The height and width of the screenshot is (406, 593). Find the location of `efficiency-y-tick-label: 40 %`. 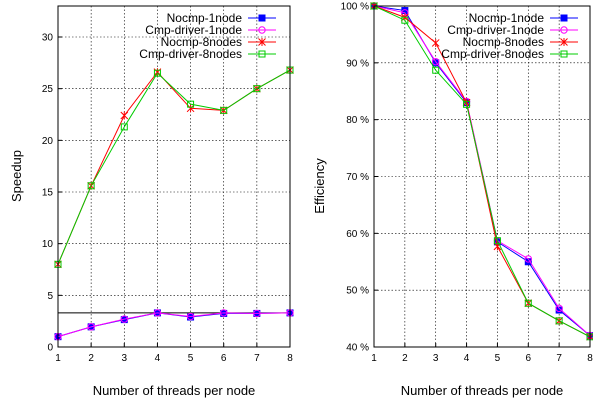

efficiency-y-tick-label: 40 % is located at coordinates (357, 348).